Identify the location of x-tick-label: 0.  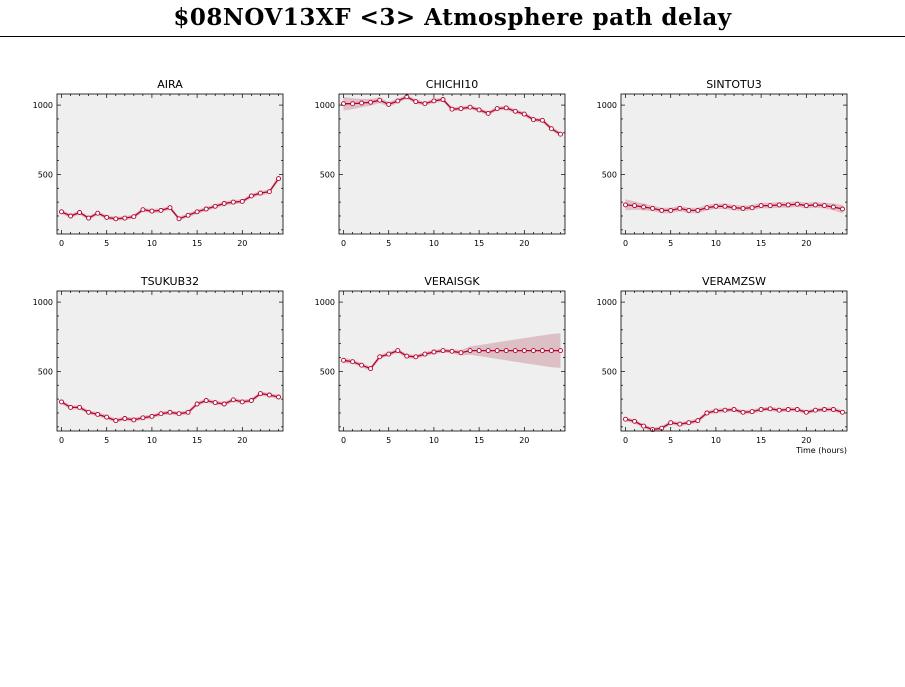
(61, 243).